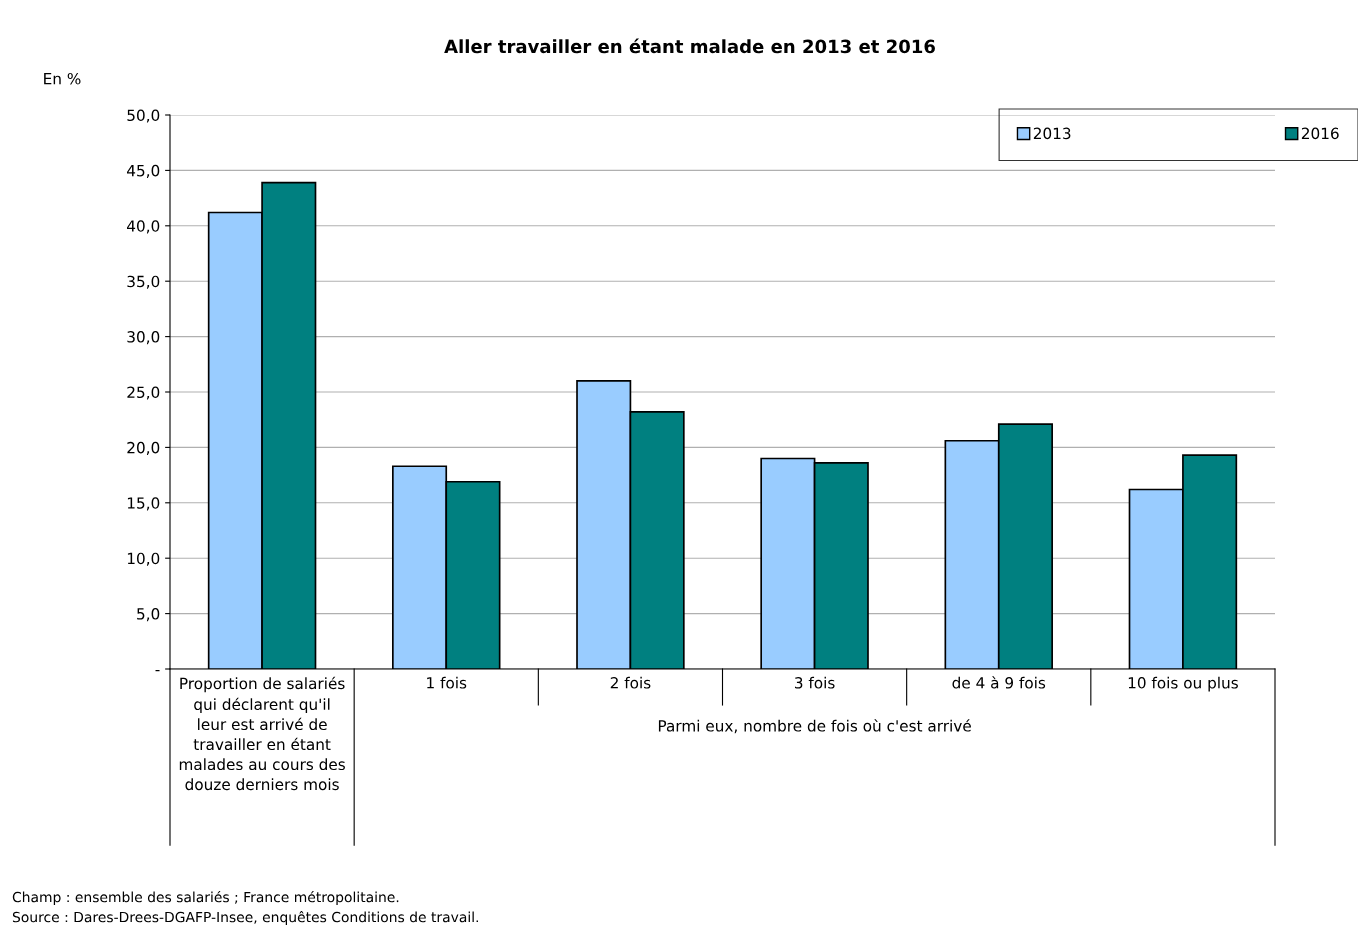  What do you see at coordinates (143, 338) in the screenshot?
I see `y-tick-label: 30,0` at bounding box center [143, 338].